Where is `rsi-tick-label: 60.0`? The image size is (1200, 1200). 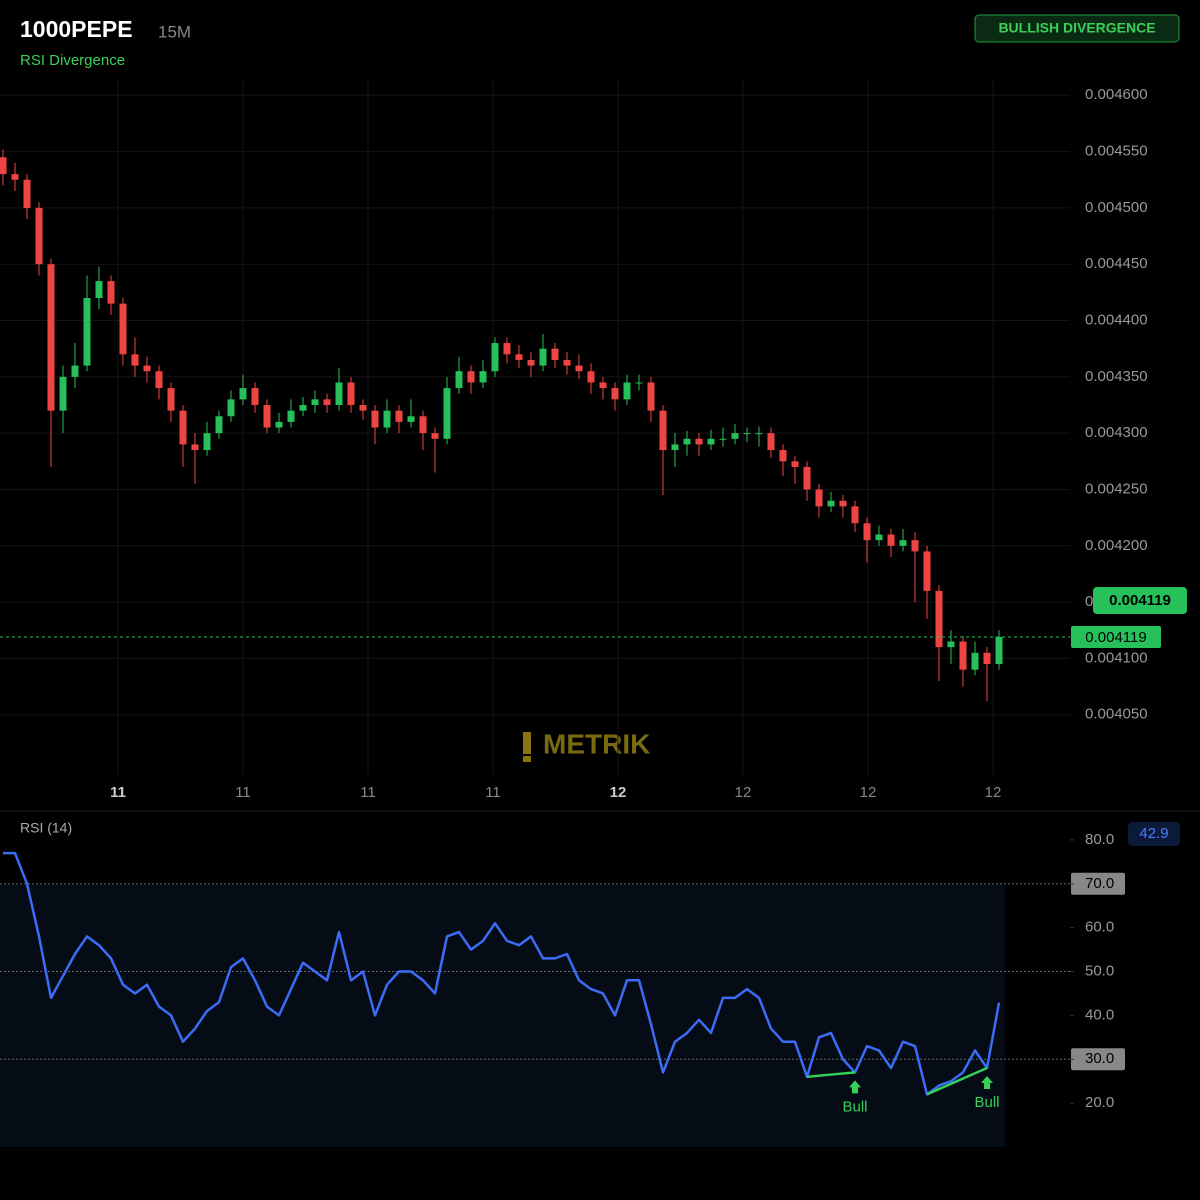
rsi-tick-label: 60.0 is located at coordinates (1099, 927).